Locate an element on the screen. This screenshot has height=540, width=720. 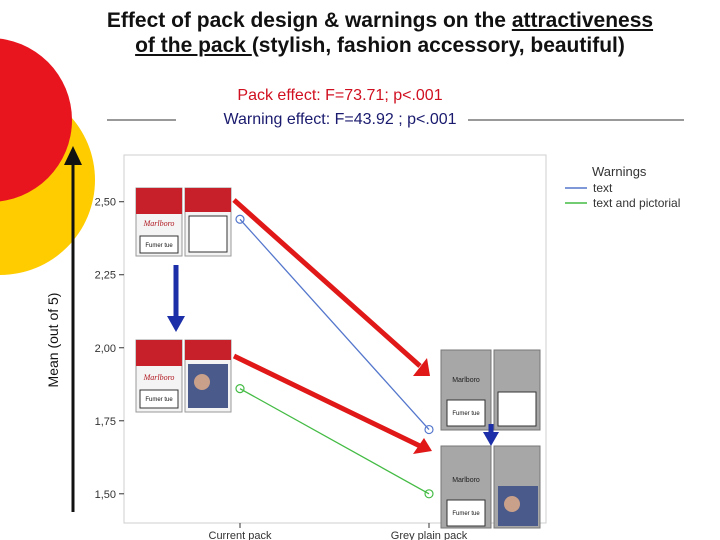
warning-effect-stat: Warning effect: F=43.92 ; p<.001 is located at coordinates (340, 119).